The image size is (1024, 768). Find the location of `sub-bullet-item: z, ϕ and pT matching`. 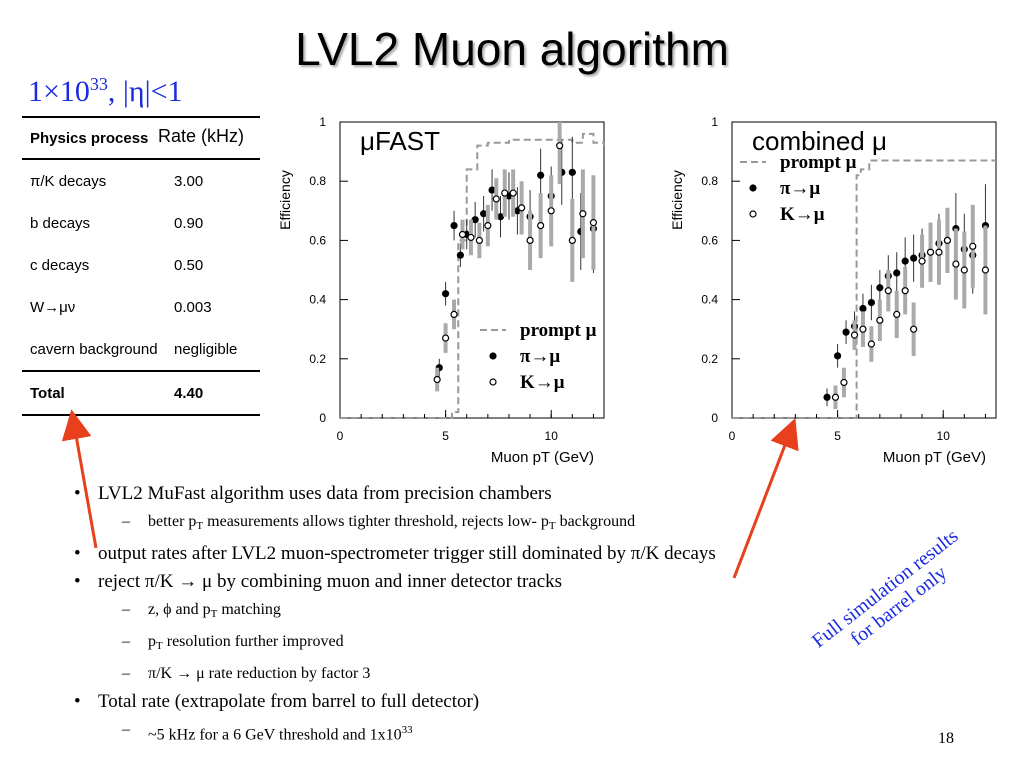

sub-bullet-item: z, ϕ and pT matching is located at coordinates (520, 612).